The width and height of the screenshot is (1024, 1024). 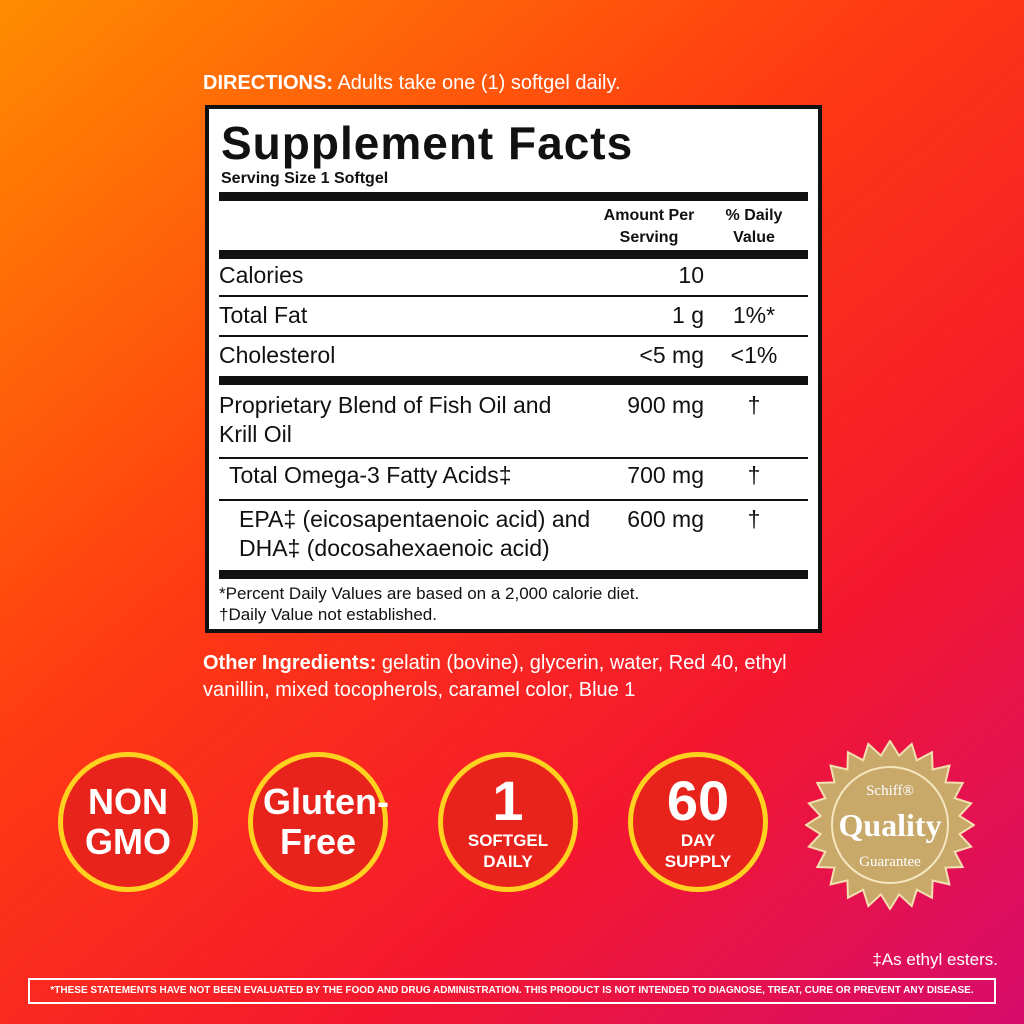 I want to click on directions-text: Adults take one (1) softgel daily., so click(x=479, y=83).